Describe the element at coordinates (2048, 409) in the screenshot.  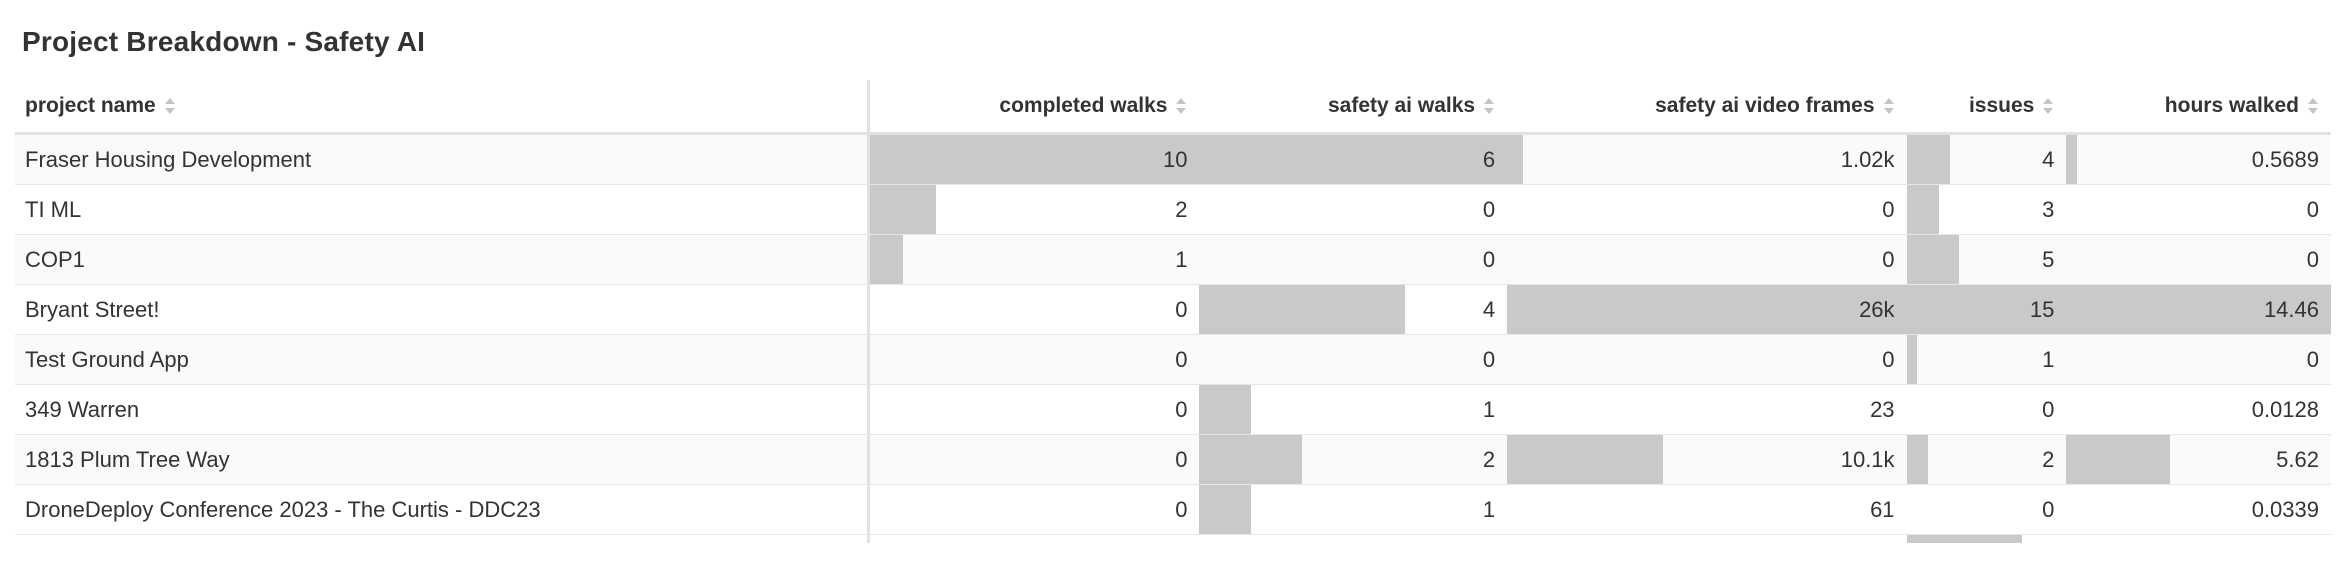
I see `issues-value: 0` at that location.